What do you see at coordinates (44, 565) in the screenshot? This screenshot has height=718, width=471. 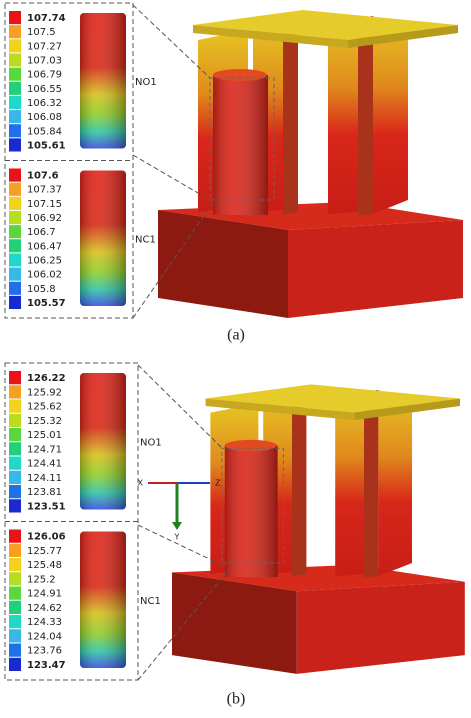 I see `legend-value: 125.48` at bounding box center [44, 565].